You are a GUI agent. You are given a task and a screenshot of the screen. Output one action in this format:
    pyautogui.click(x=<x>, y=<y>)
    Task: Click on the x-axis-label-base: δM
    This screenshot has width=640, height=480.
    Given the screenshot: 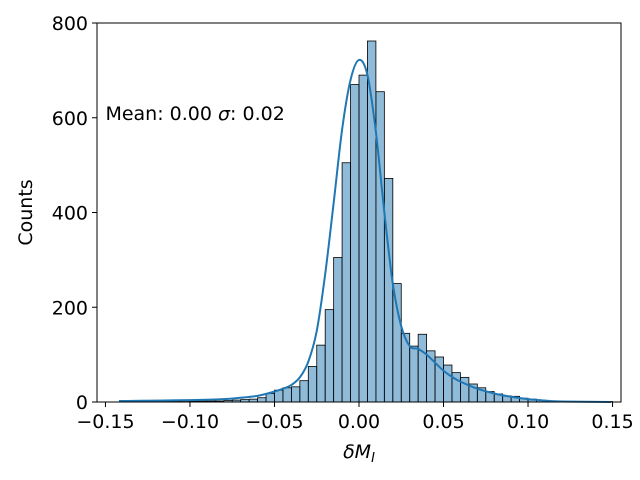 What is the action you would take?
    pyautogui.click(x=357, y=452)
    